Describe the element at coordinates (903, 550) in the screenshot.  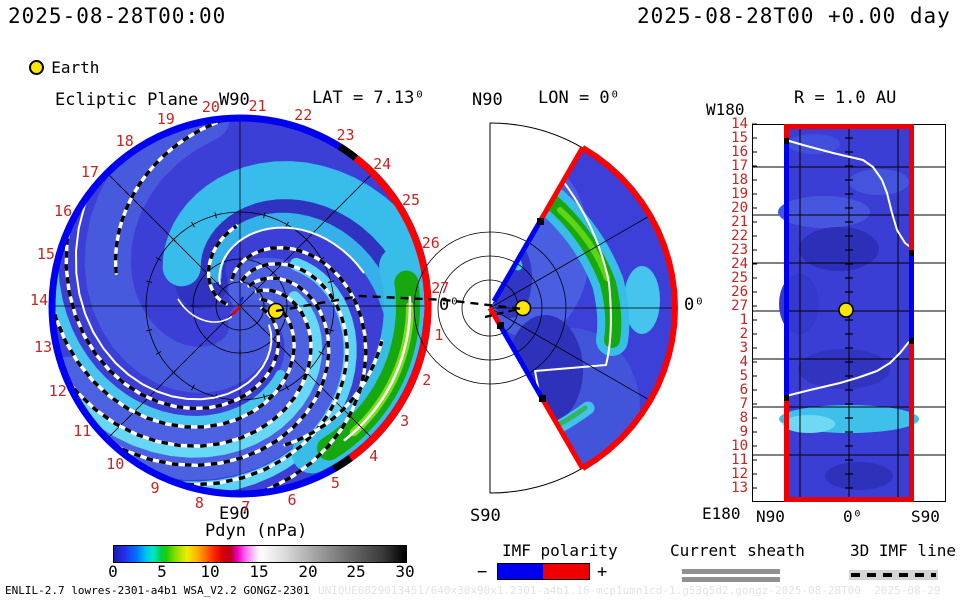
I see `imf-line-legend-title: 3D IMF line` at that location.